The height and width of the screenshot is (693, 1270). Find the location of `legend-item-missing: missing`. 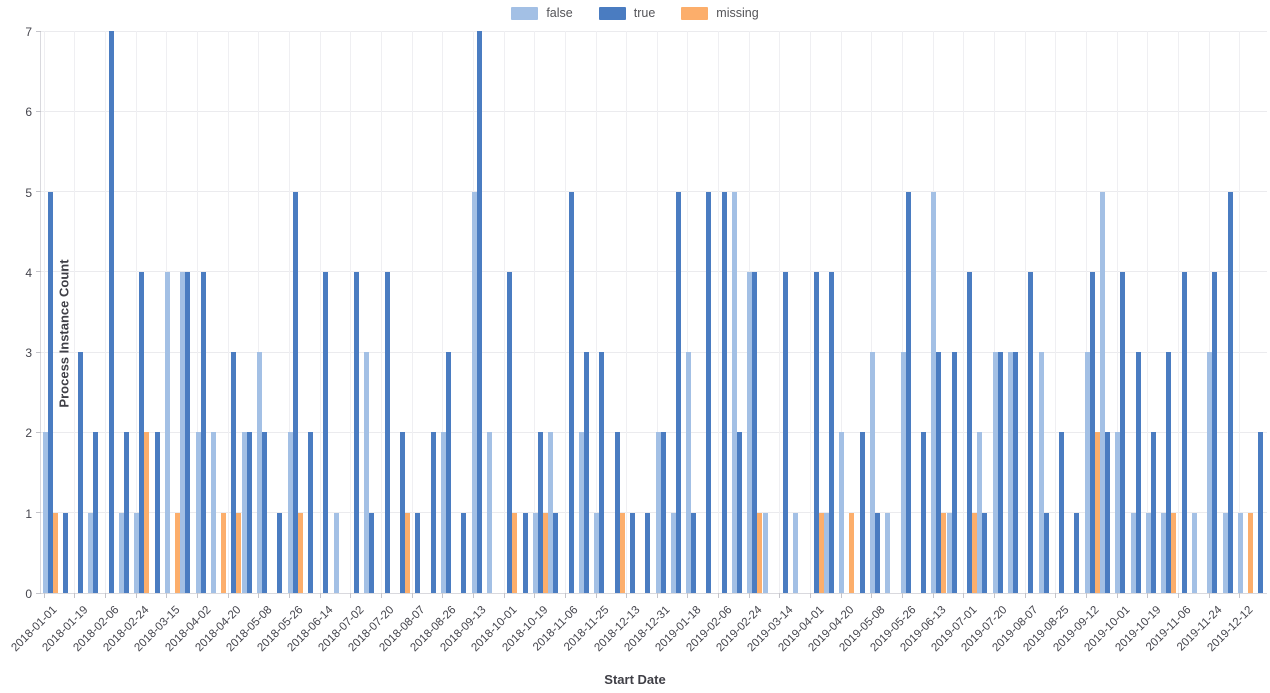

legend-item-missing: missing is located at coordinates (720, 13).